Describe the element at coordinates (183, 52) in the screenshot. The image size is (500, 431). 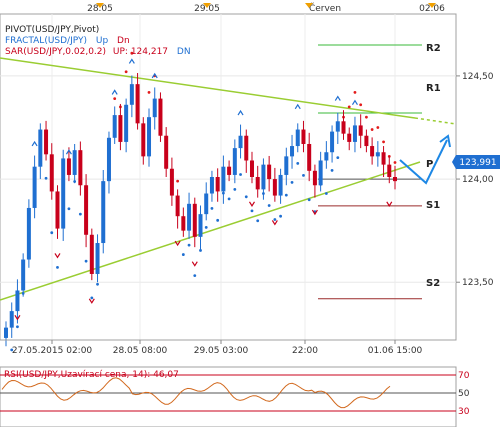
I see `legend-sar-dn: DN` at that location.